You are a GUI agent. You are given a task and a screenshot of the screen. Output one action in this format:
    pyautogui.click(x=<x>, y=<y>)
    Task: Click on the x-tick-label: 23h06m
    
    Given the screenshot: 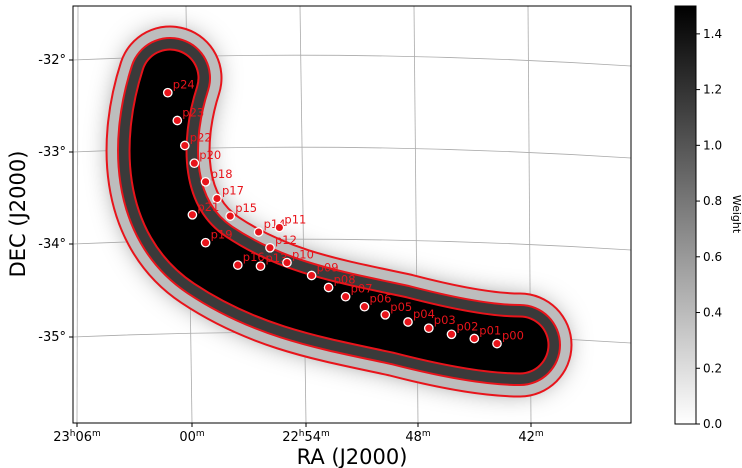 What is the action you would take?
    pyautogui.click(x=77, y=437)
    